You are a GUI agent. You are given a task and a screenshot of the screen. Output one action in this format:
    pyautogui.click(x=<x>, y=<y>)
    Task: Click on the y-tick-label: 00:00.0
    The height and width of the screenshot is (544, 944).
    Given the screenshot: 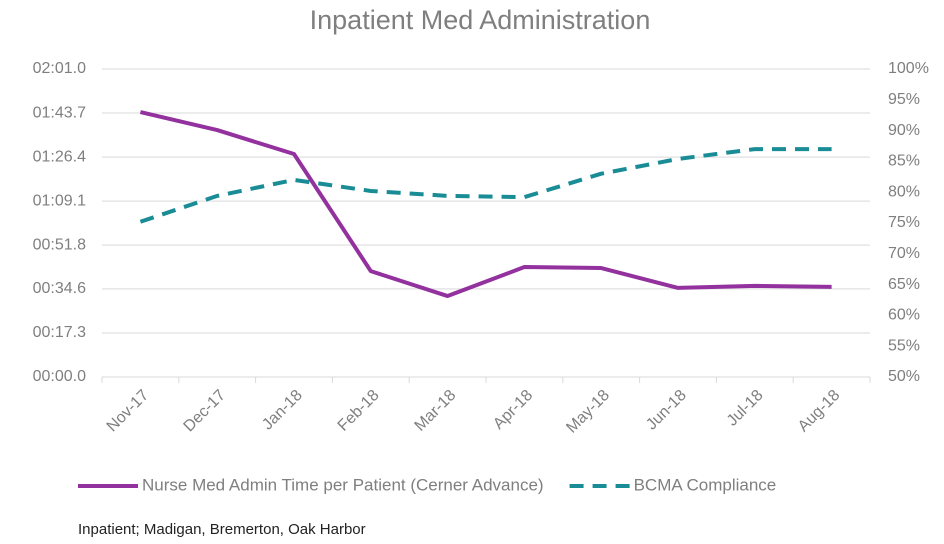 What is the action you would take?
    pyautogui.click(x=59, y=376)
    